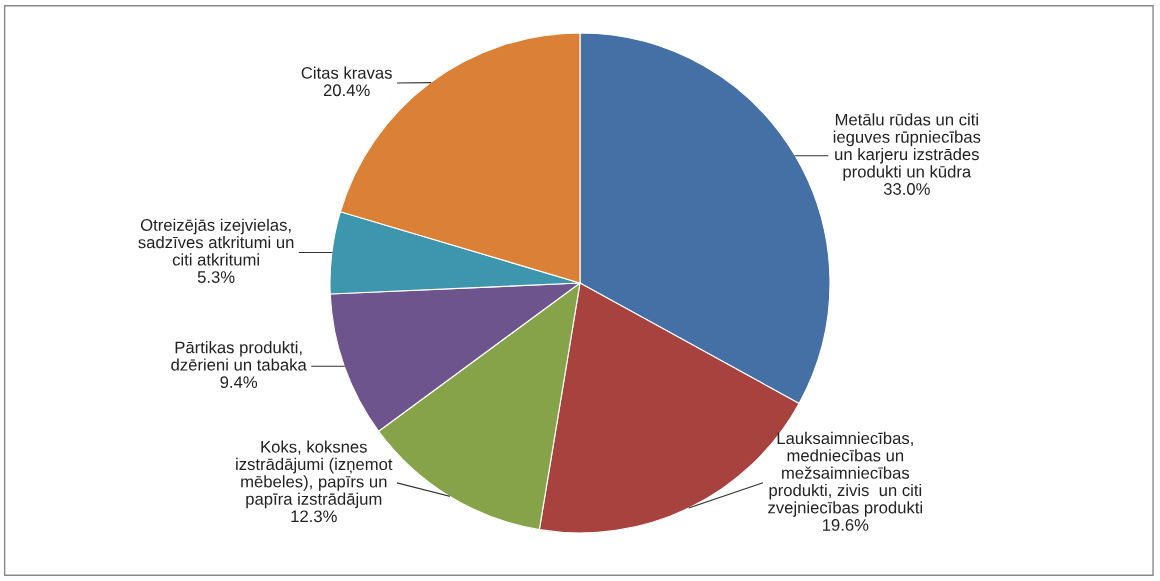  I want to click on data-label: 12.3%, so click(314, 516).